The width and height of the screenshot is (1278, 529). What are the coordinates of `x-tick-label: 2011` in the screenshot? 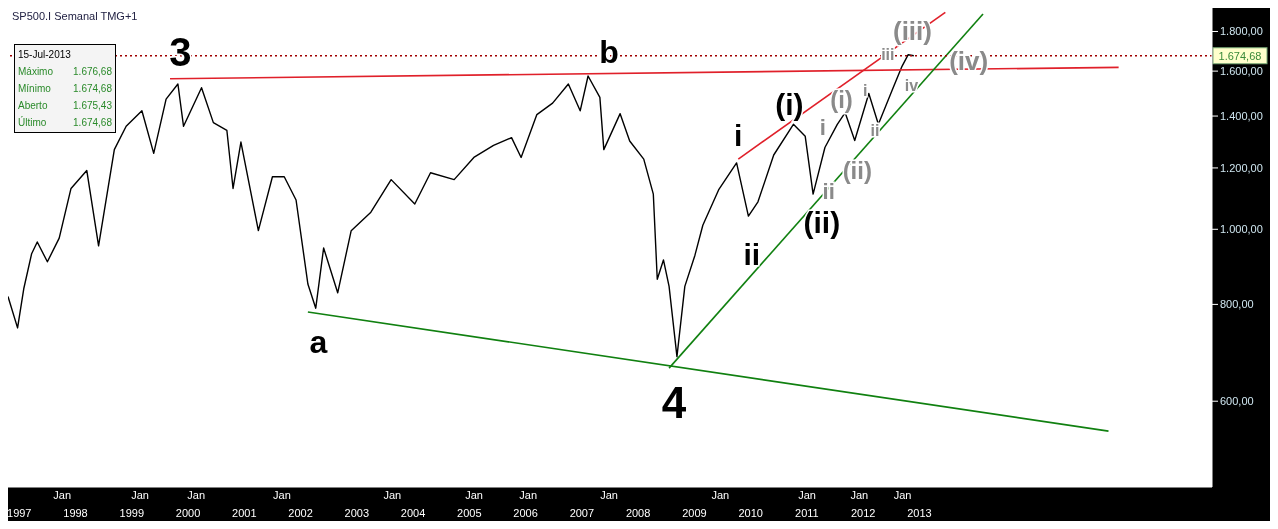 It's located at (807, 513).